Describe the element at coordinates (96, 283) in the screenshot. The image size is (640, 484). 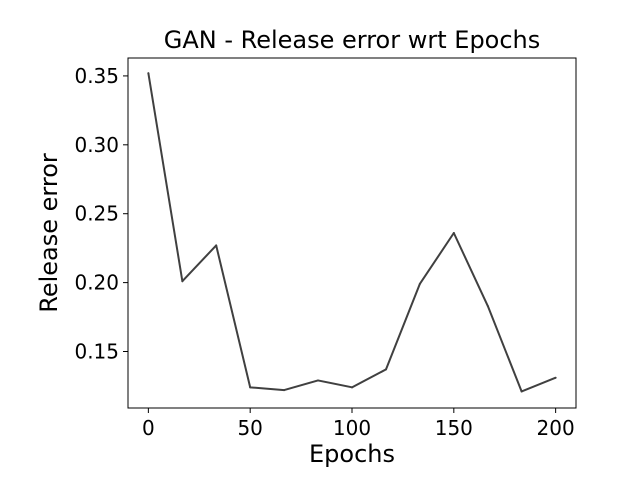
I see `y-tick-label: 0.20` at that location.